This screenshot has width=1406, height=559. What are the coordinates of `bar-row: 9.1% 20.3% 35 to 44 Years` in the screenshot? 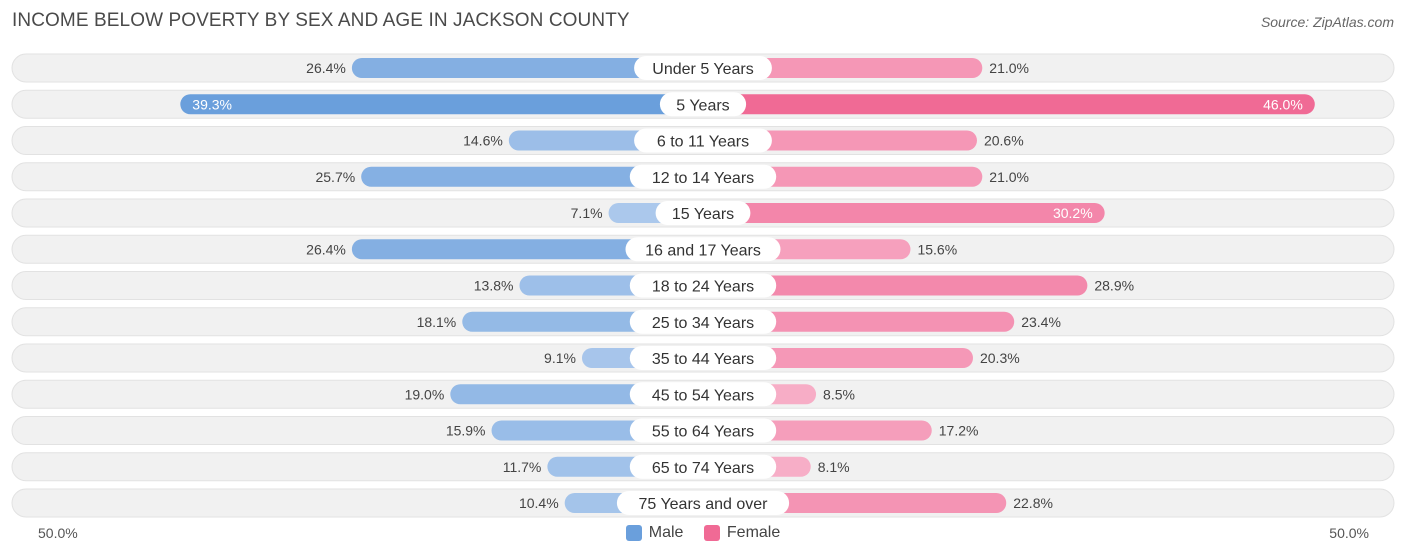 It's located at (703, 358).